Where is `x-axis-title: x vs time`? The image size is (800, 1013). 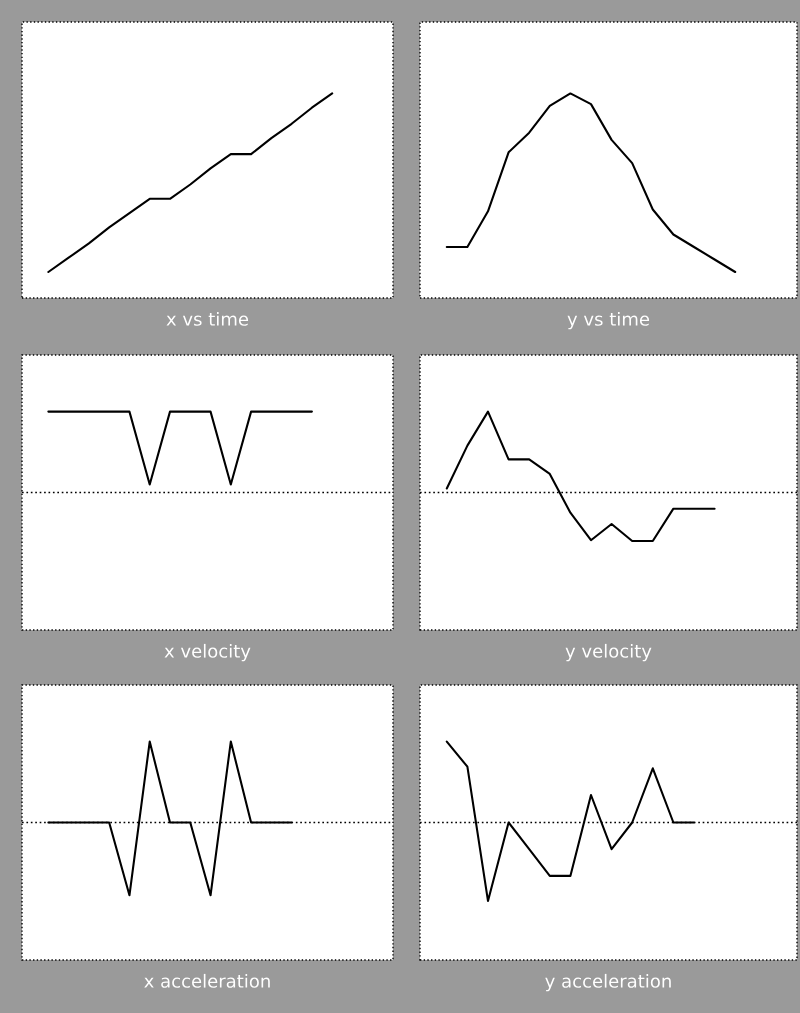
x-axis-title: x vs time is located at coordinates (207, 318).